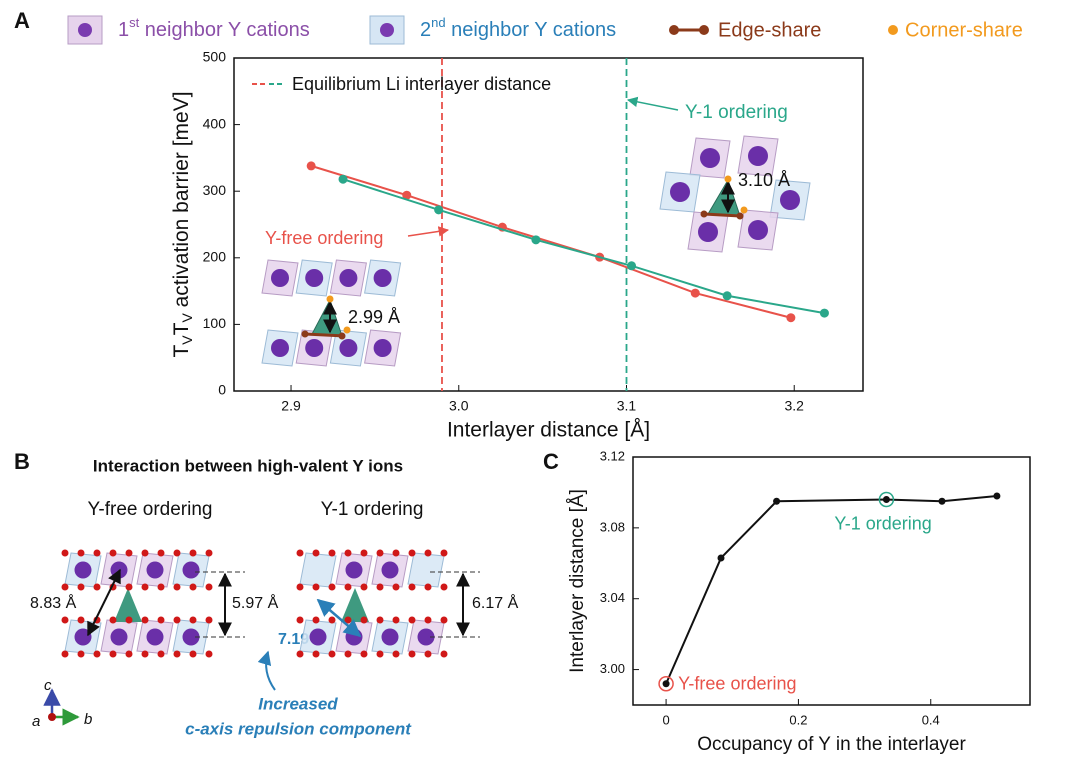 This screenshot has width=1080, height=775. I want to click on octahedron, so click(426, 570).